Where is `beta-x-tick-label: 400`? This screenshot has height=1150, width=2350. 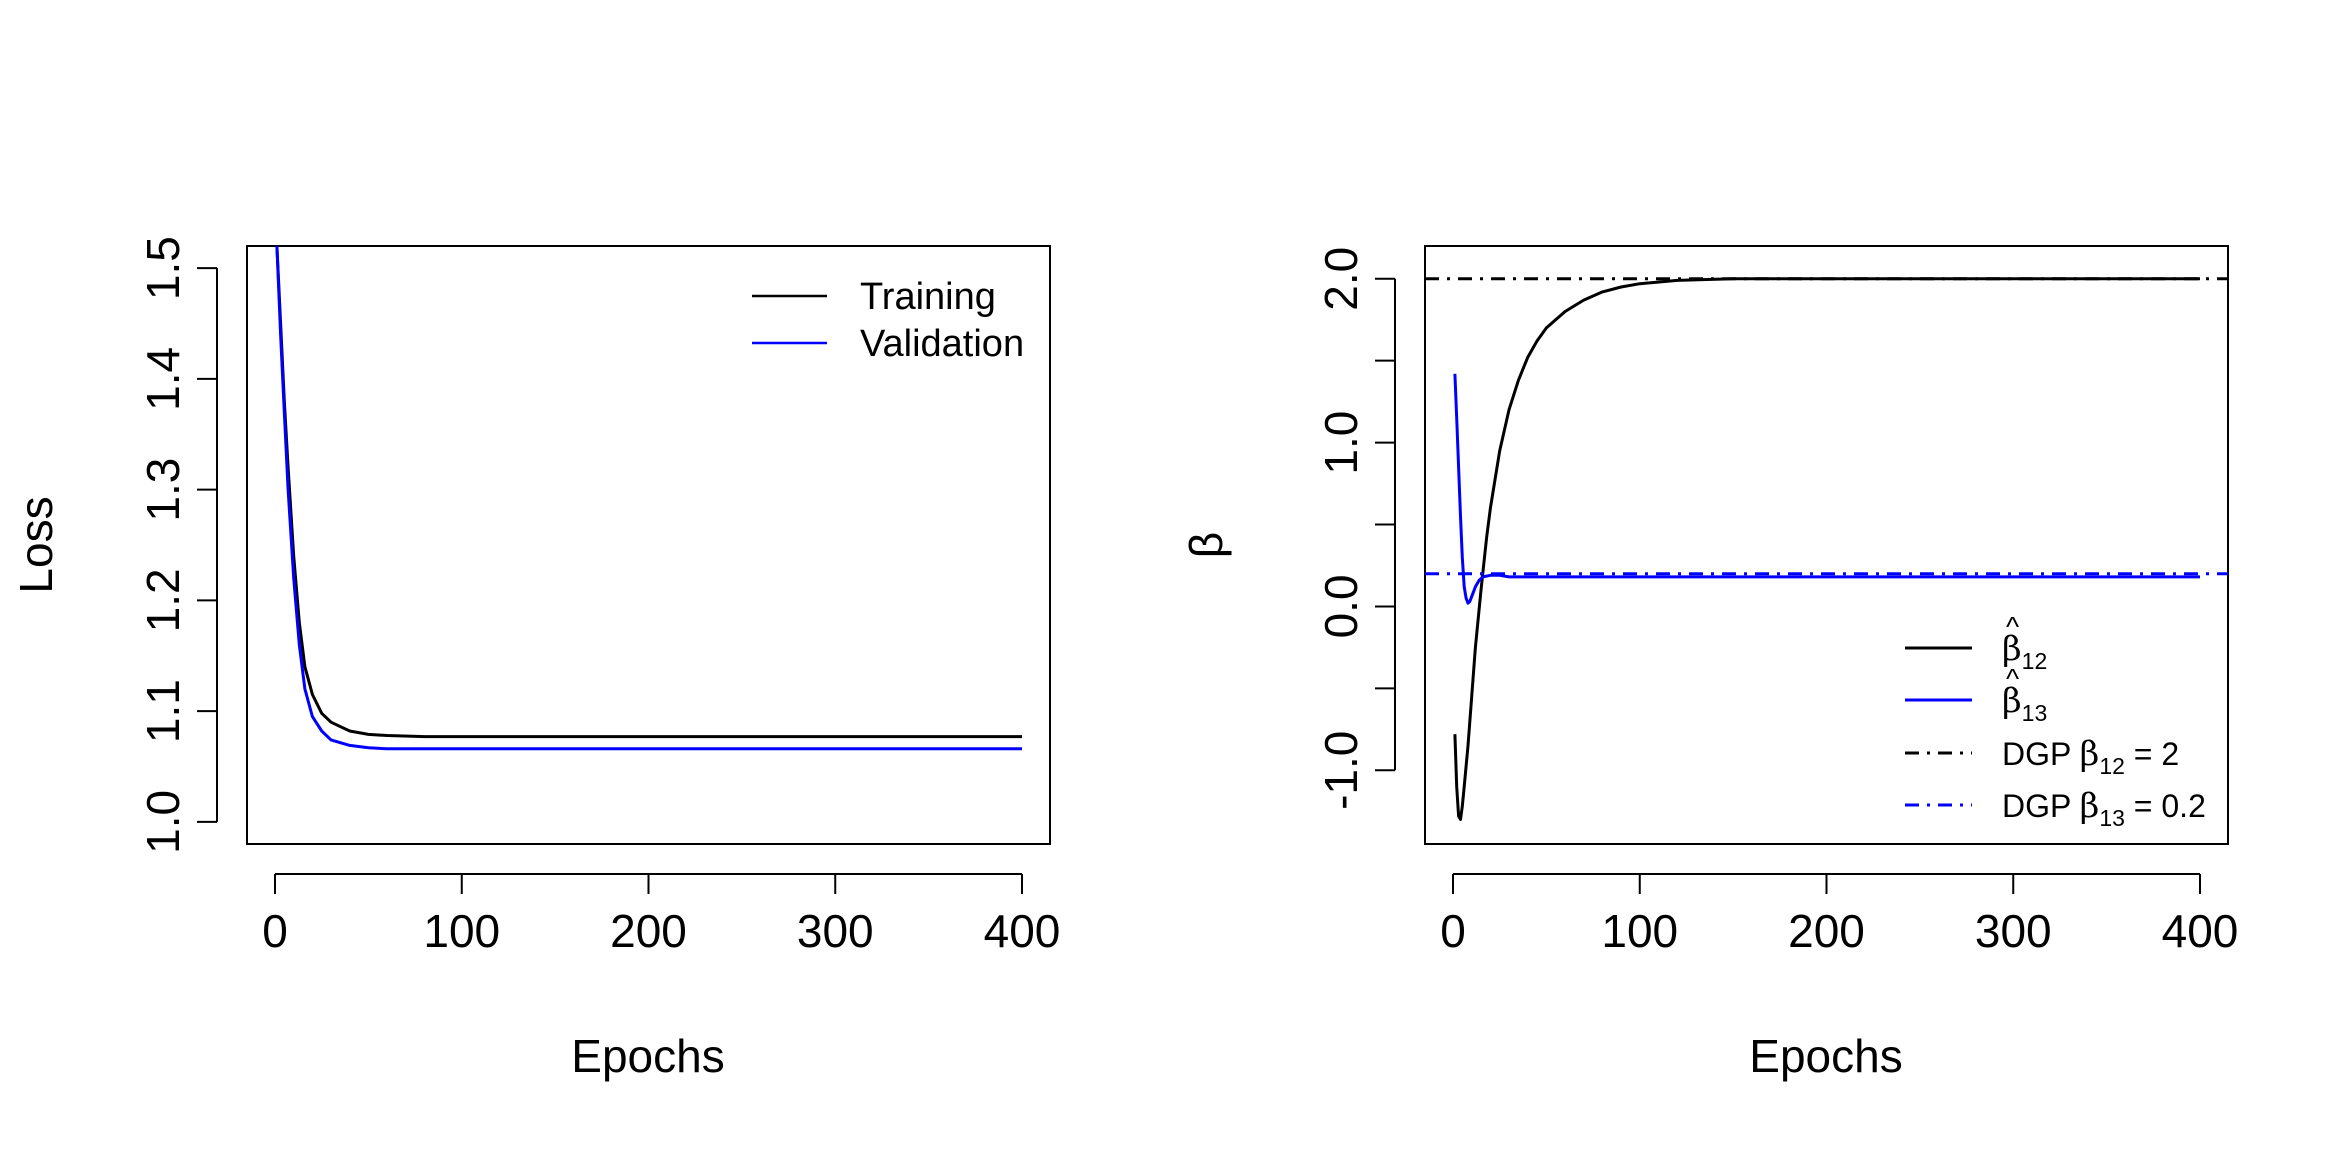
beta-x-tick-label: 400 is located at coordinates (2200, 931).